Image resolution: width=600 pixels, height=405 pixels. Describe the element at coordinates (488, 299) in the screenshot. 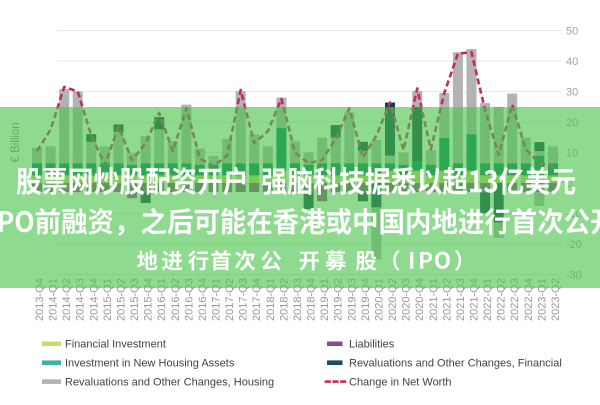

I see `svg-text: 2022-Q1` at that location.